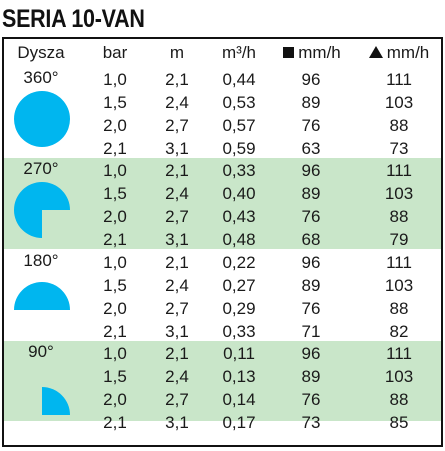 The width and height of the screenshot is (445, 451). I want to click on cell-m3h: 0,11, so click(239, 353).